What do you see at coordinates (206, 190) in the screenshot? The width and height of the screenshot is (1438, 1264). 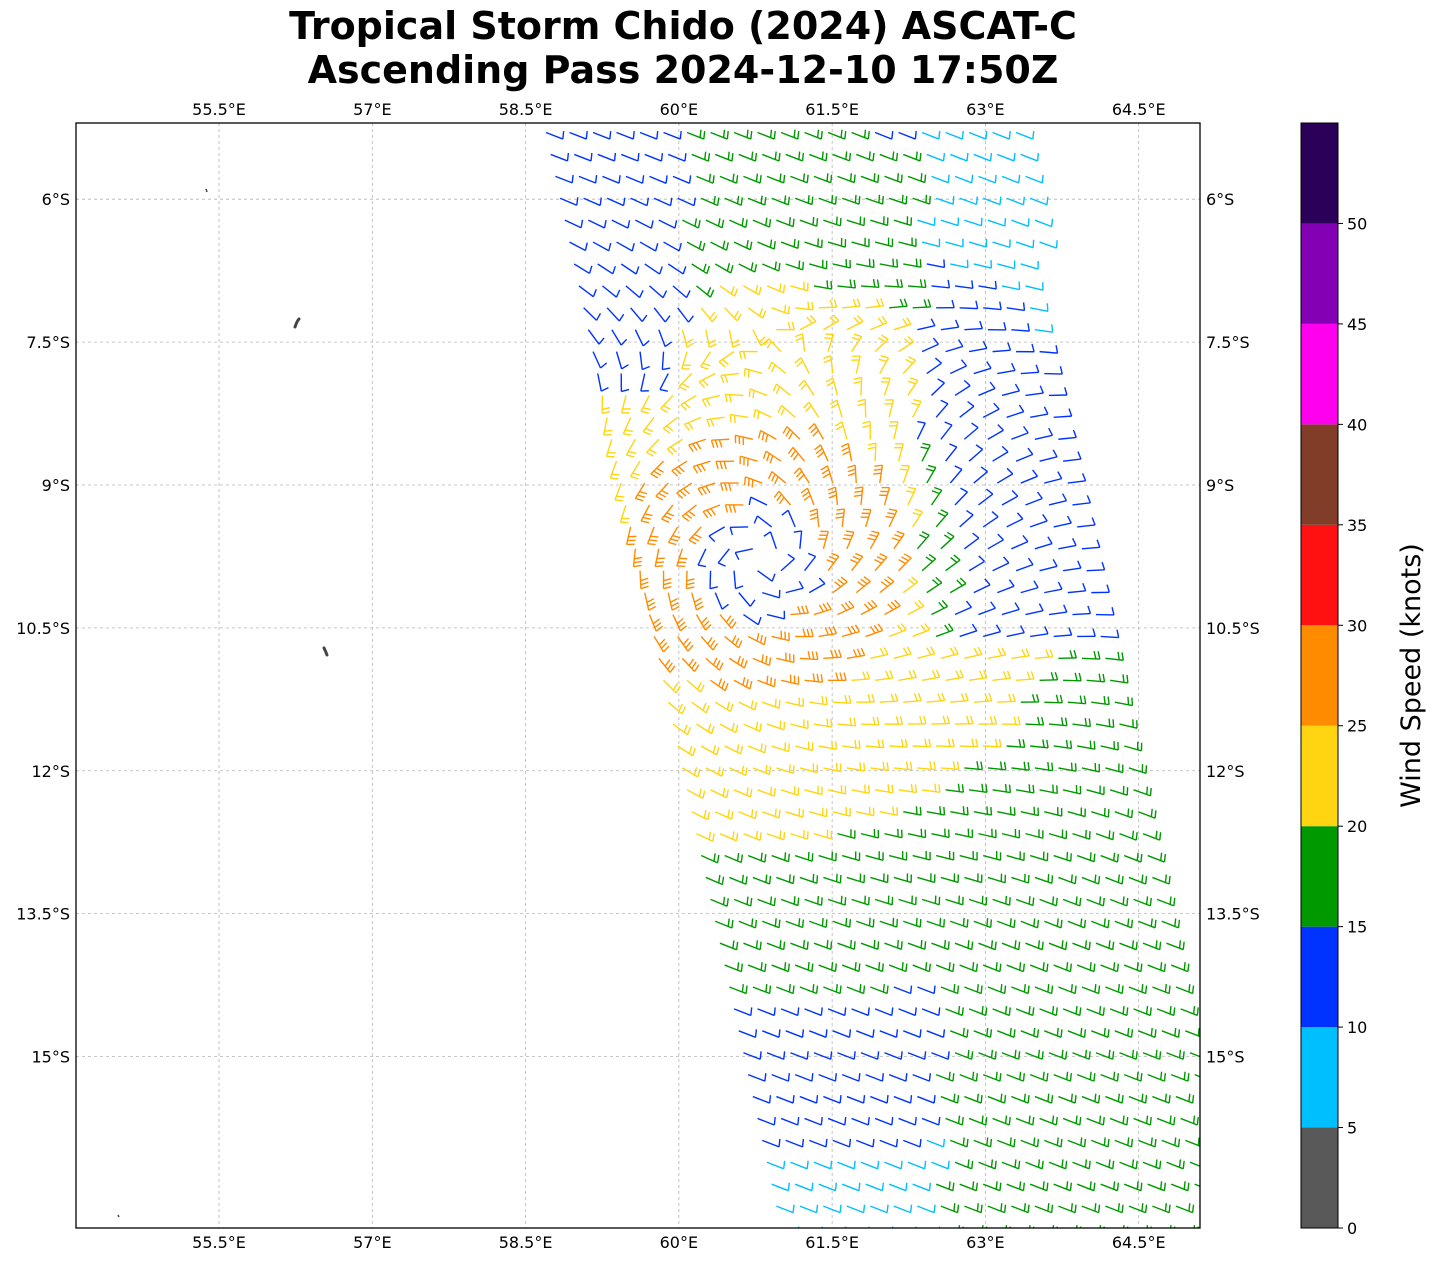 I see `island-small-north` at bounding box center [206, 190].